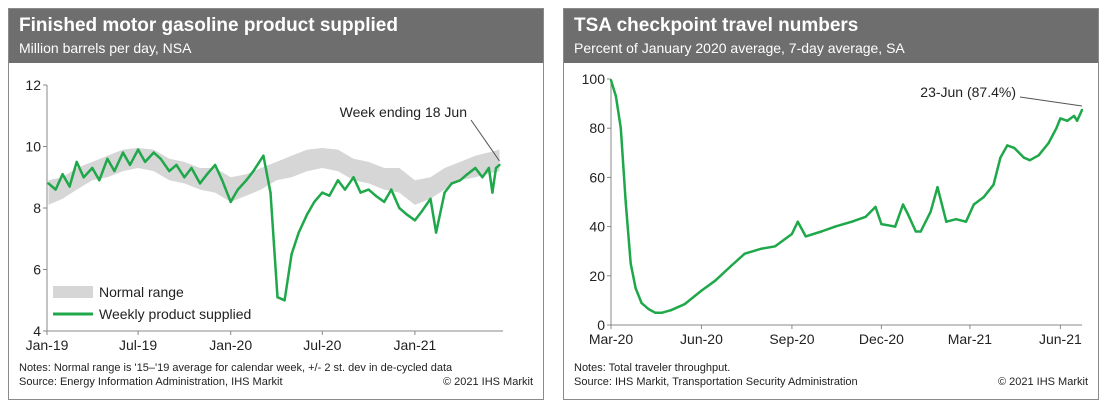 This screenshot has width=1108, height=410. I want to click on chart-subtitle: Million barrels per day, NSA, so click(105, 48).